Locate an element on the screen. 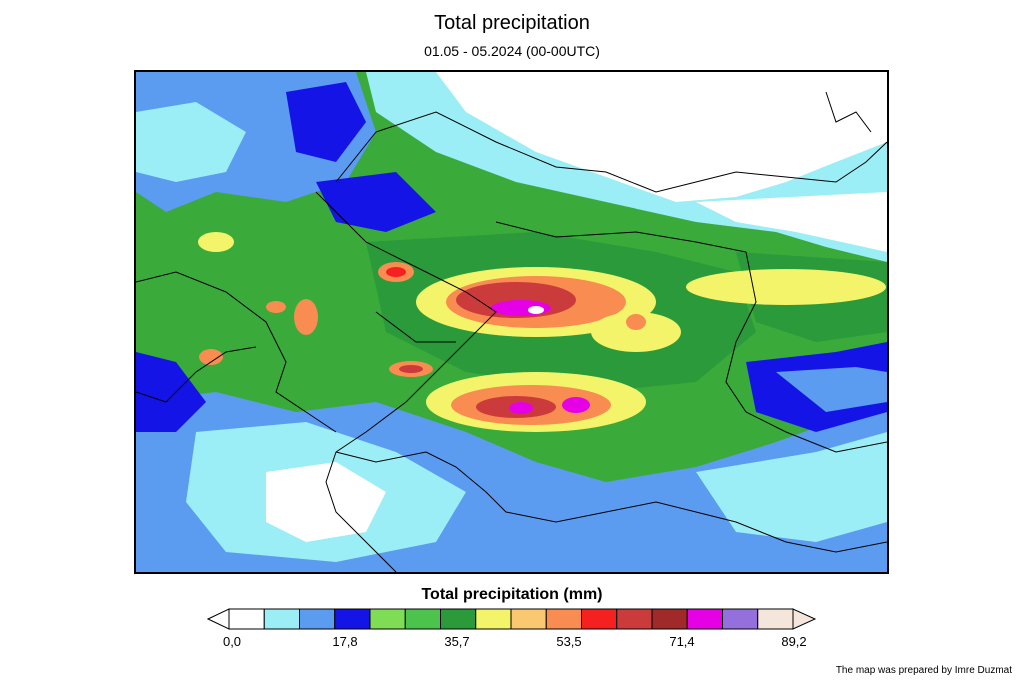 The image size is (1024, 688). east-core-orange is located at coordinates (636, 322).